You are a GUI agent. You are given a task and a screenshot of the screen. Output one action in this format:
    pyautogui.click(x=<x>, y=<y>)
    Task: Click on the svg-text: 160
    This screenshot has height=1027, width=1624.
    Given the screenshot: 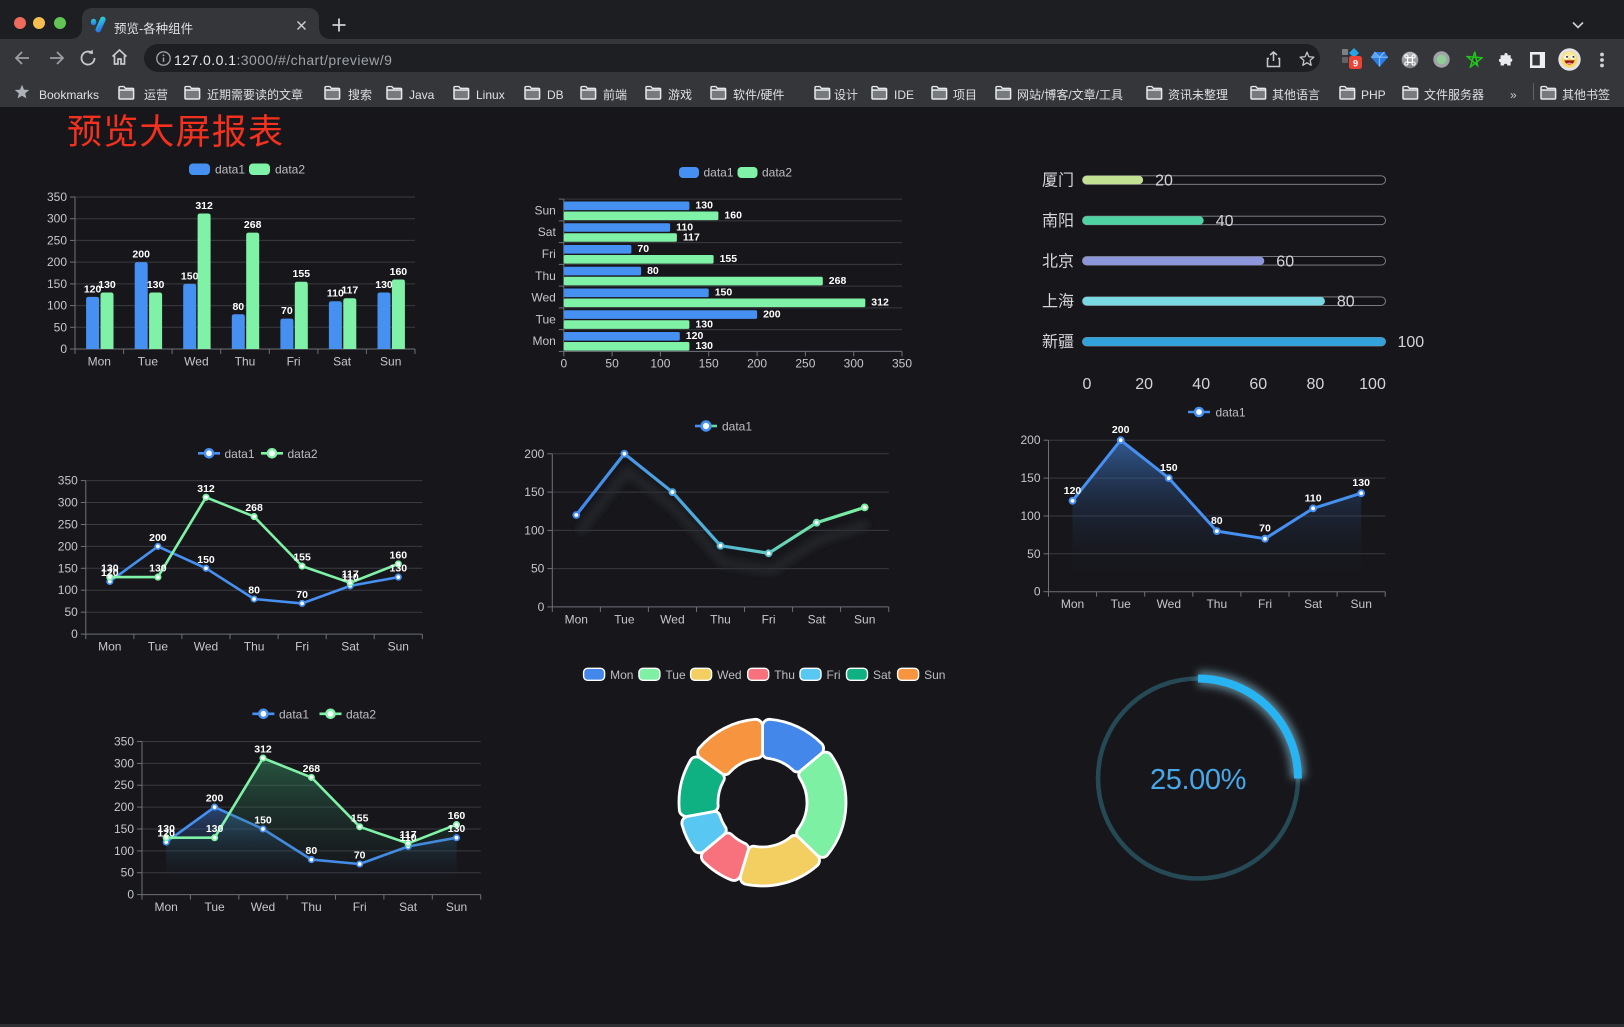 What is the action you would take?
    pyautogui.click(x=733, y=215)
    